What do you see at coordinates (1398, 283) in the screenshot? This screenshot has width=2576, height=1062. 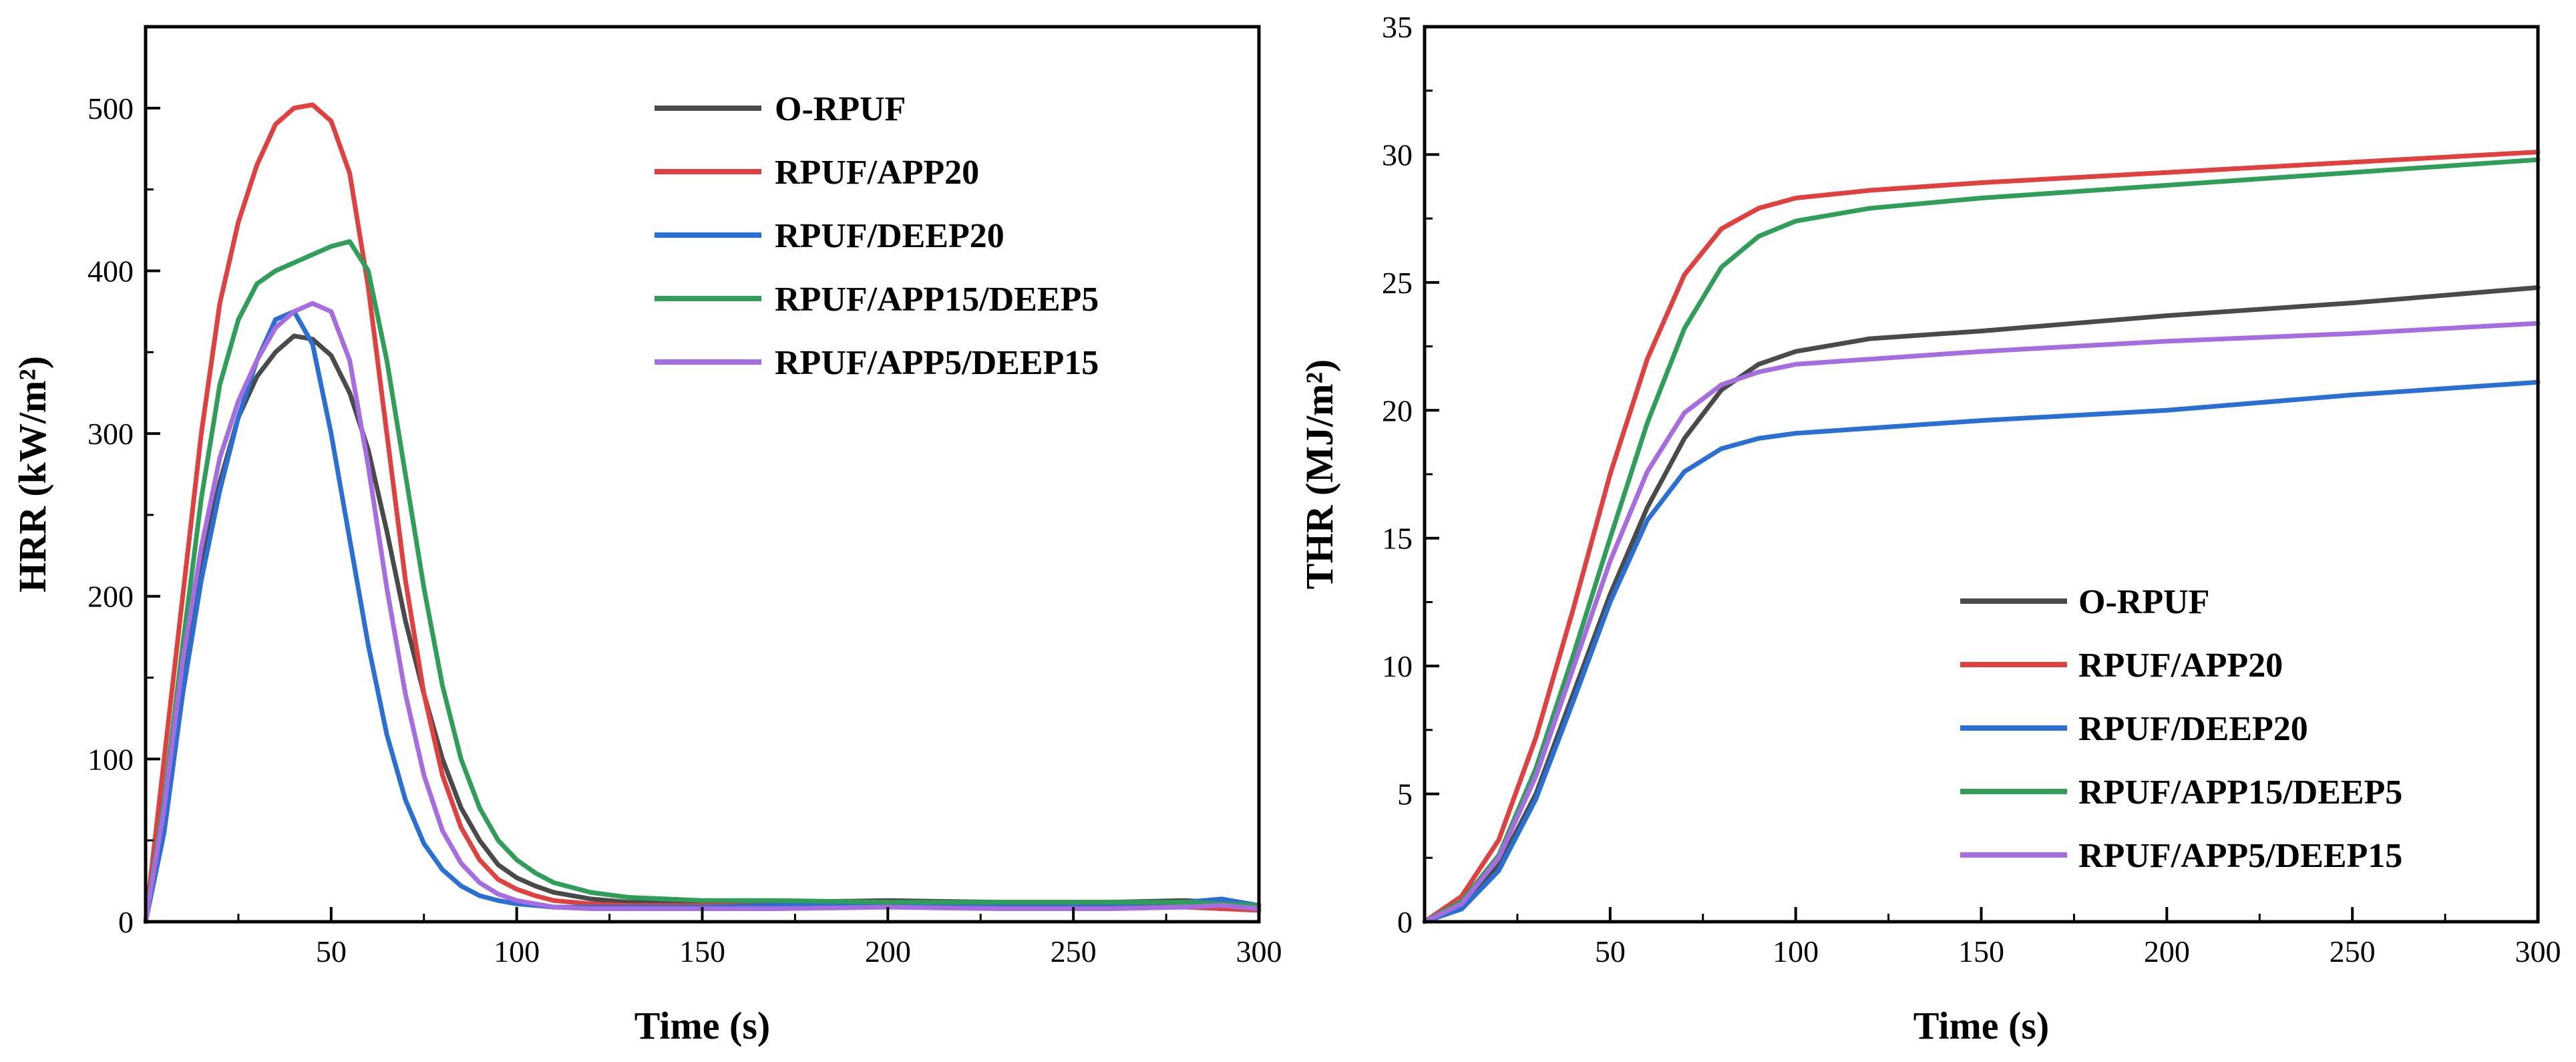 I see `y-tick-label: 25` at bounding box center [1398, 283].